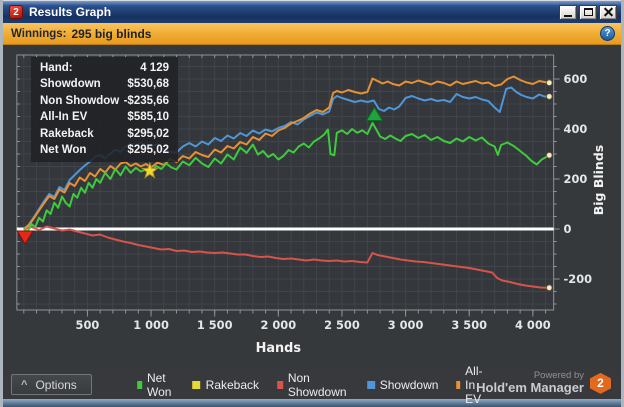 This screenshot has height=407, width=624. I want to click on svg-text: 0, so click(568, 229).